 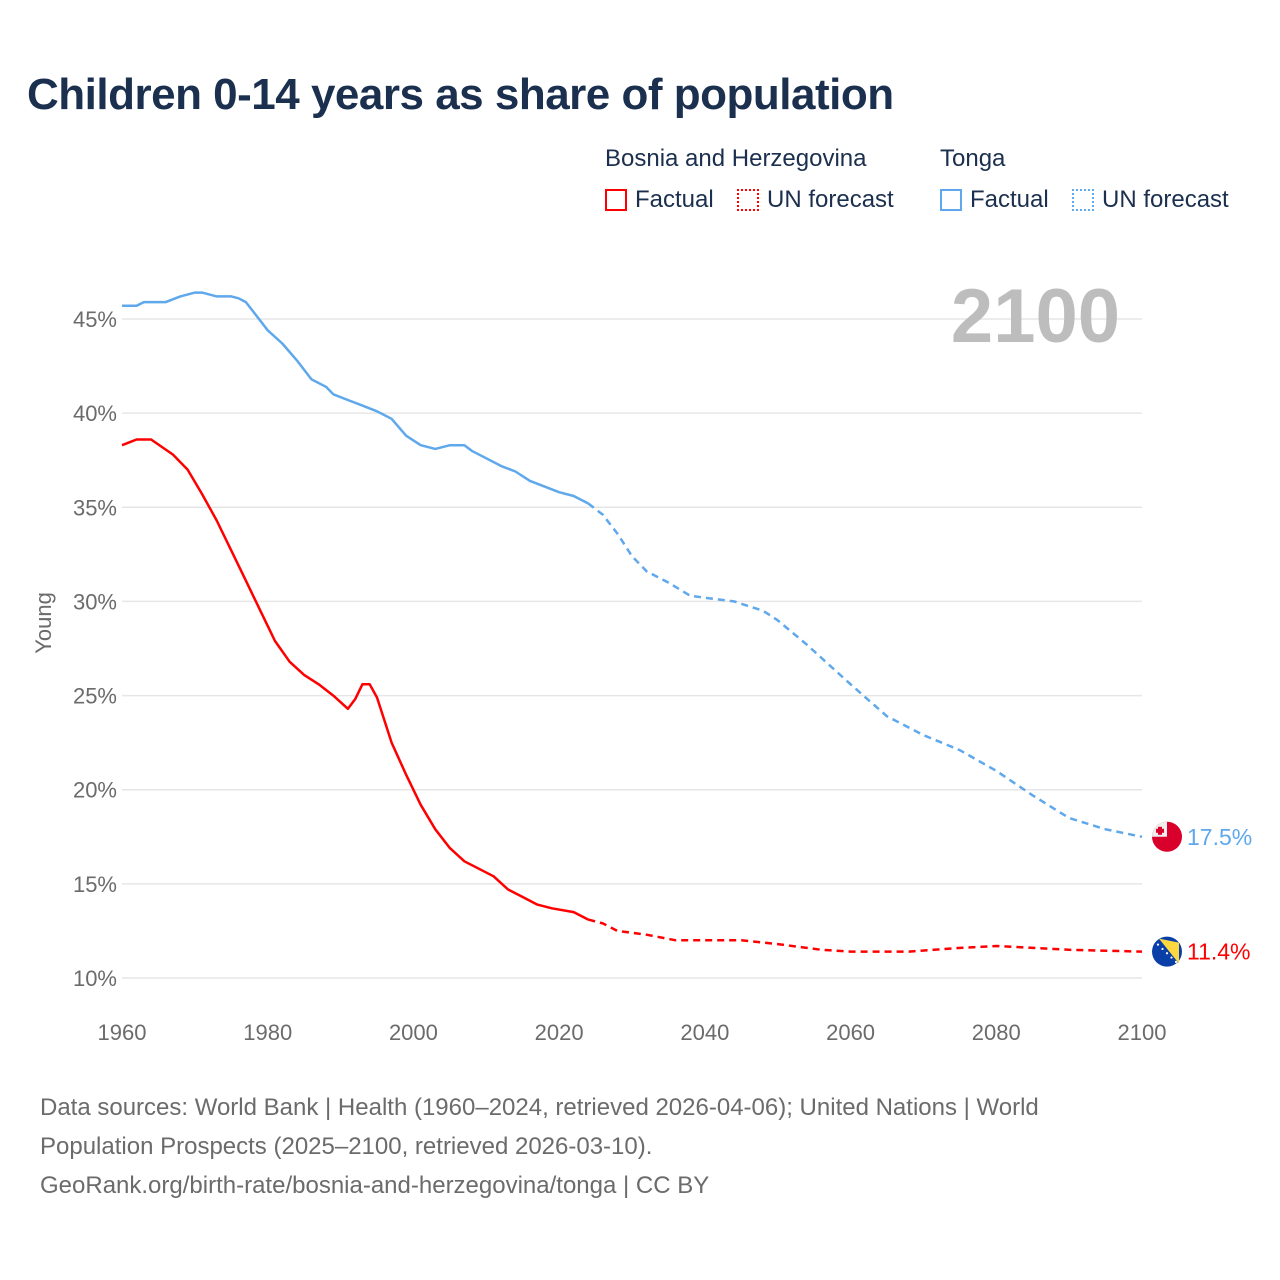 What do you see at coordinates (1142, 1032) in the screenshot?
I see `x-tick-label: 2100` at bounding box center [1142, 1032].